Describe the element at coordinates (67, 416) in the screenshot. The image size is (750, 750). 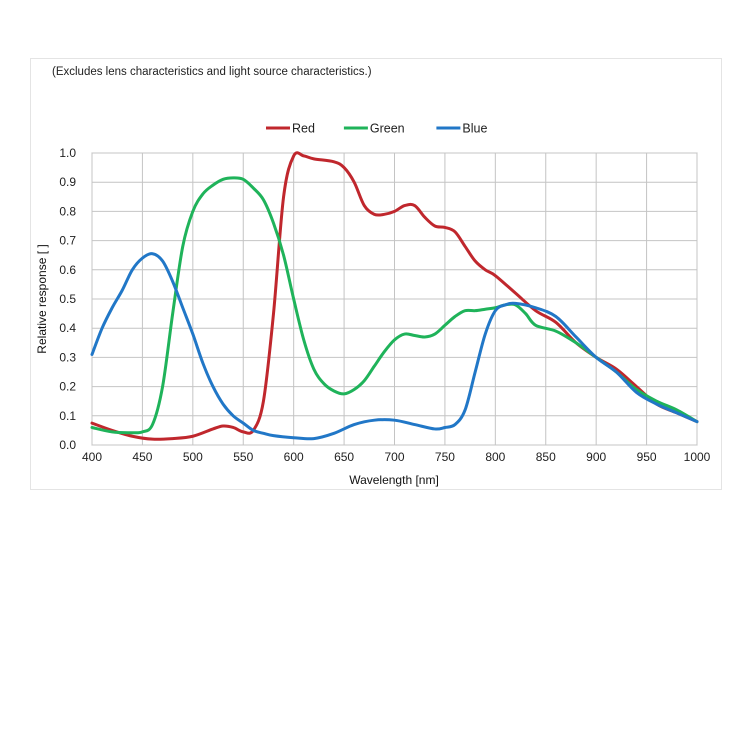
I see `y-tick-label: 0.1` at that location.